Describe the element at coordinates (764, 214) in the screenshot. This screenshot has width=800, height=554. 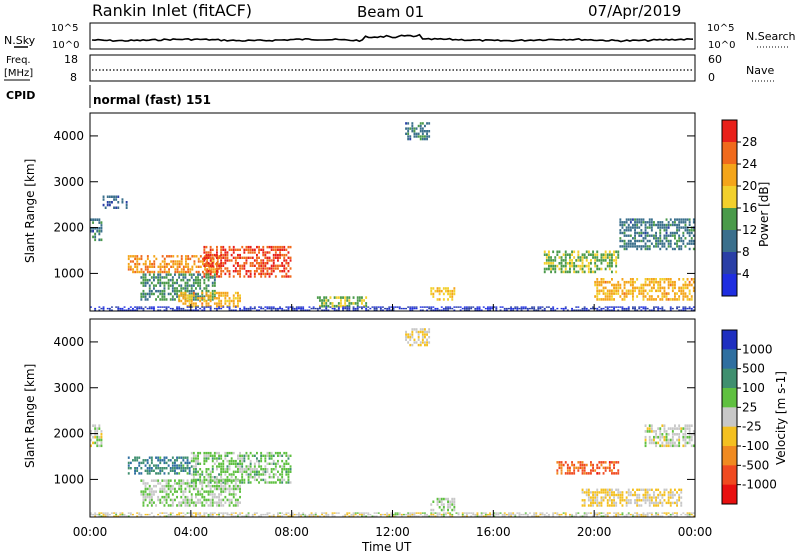
I see `power-colorbar-label: Power [dB]` at that location.